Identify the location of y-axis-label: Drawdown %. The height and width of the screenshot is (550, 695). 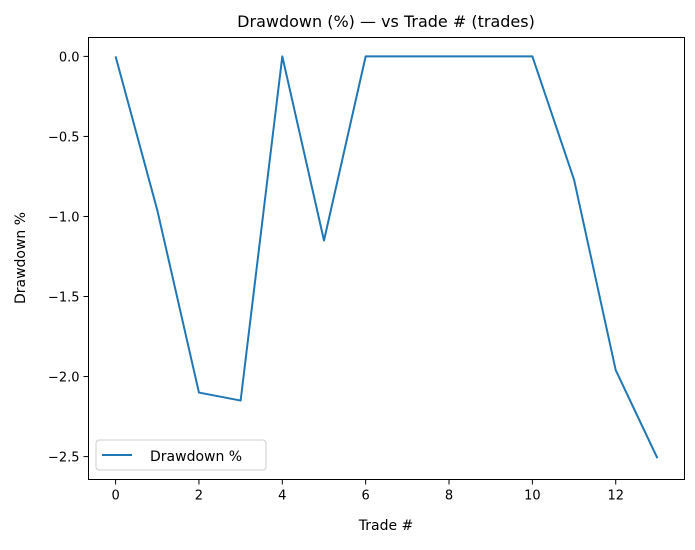
(21, 258).